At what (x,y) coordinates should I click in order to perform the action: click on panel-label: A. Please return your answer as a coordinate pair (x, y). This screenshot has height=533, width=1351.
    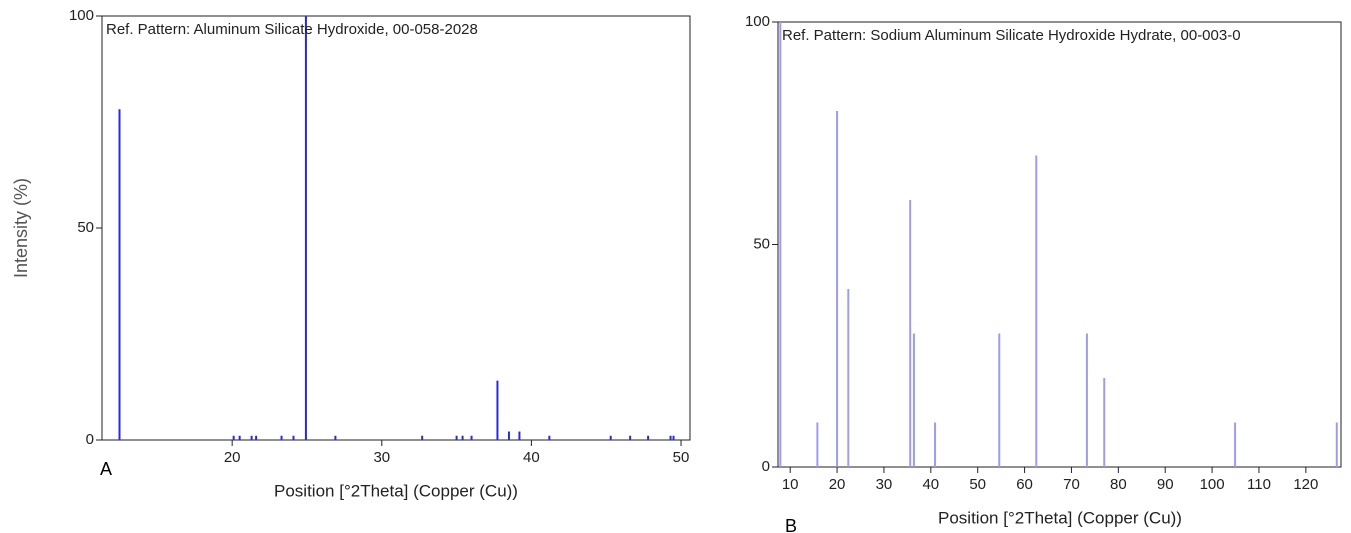
    Looking at the image, I should click on (106, 469).